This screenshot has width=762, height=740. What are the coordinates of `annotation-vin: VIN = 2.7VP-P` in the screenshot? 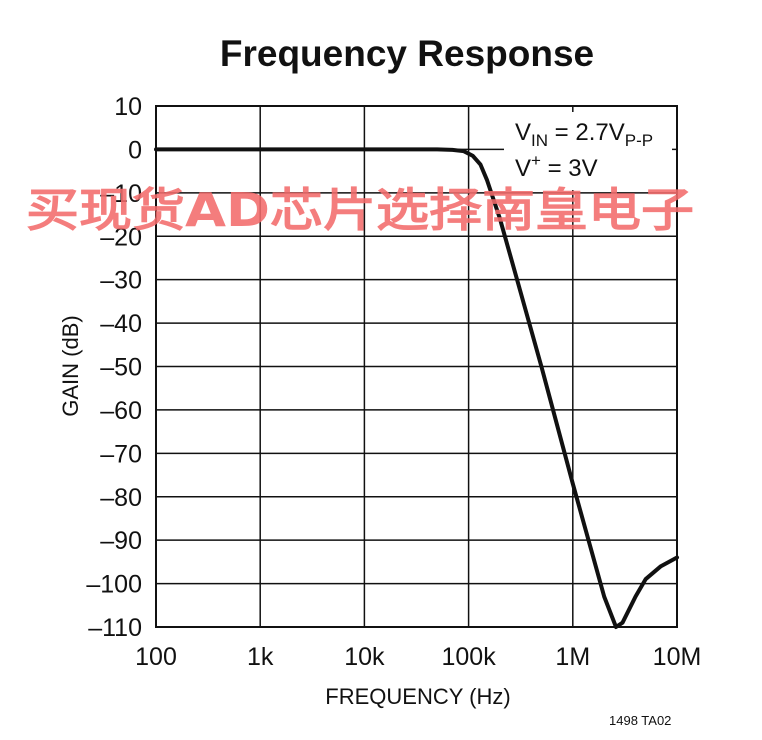 It's located at (584, 134).